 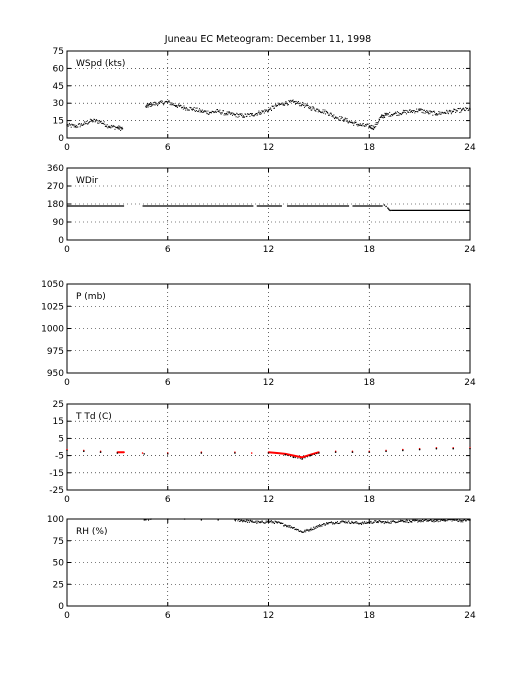 What do you see at coordinates (370, 148) in the screenshot?
I see `x-tick-label-wspd-3: 18` at bounding box center [370, 148].